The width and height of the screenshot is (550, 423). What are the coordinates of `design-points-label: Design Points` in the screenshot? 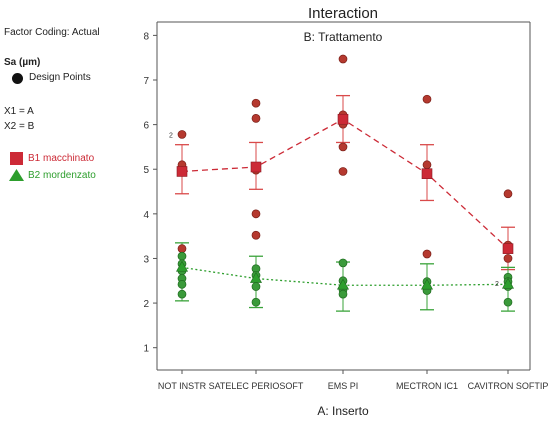 It's located at (60, 77).